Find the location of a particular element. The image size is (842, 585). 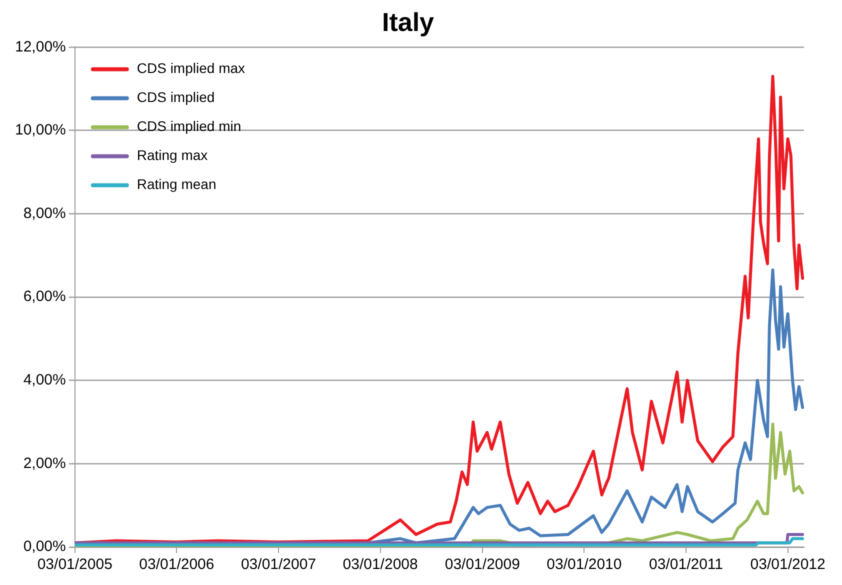

y-tick-label: 8,00% is located at coordinates (44, 213).